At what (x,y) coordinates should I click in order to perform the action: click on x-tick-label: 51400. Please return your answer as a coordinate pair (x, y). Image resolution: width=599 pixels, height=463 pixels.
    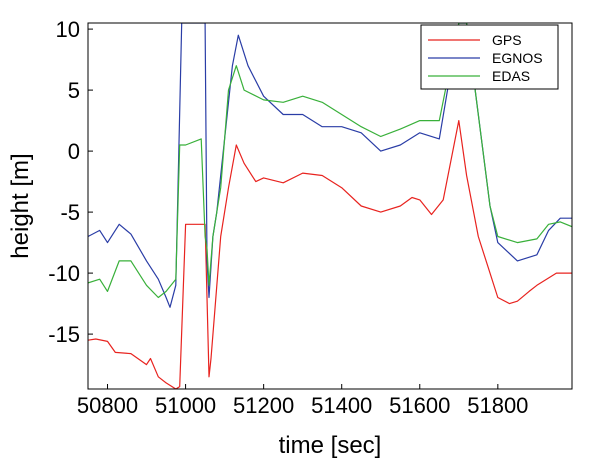
    Looking at the image, I should click on (341, 405).